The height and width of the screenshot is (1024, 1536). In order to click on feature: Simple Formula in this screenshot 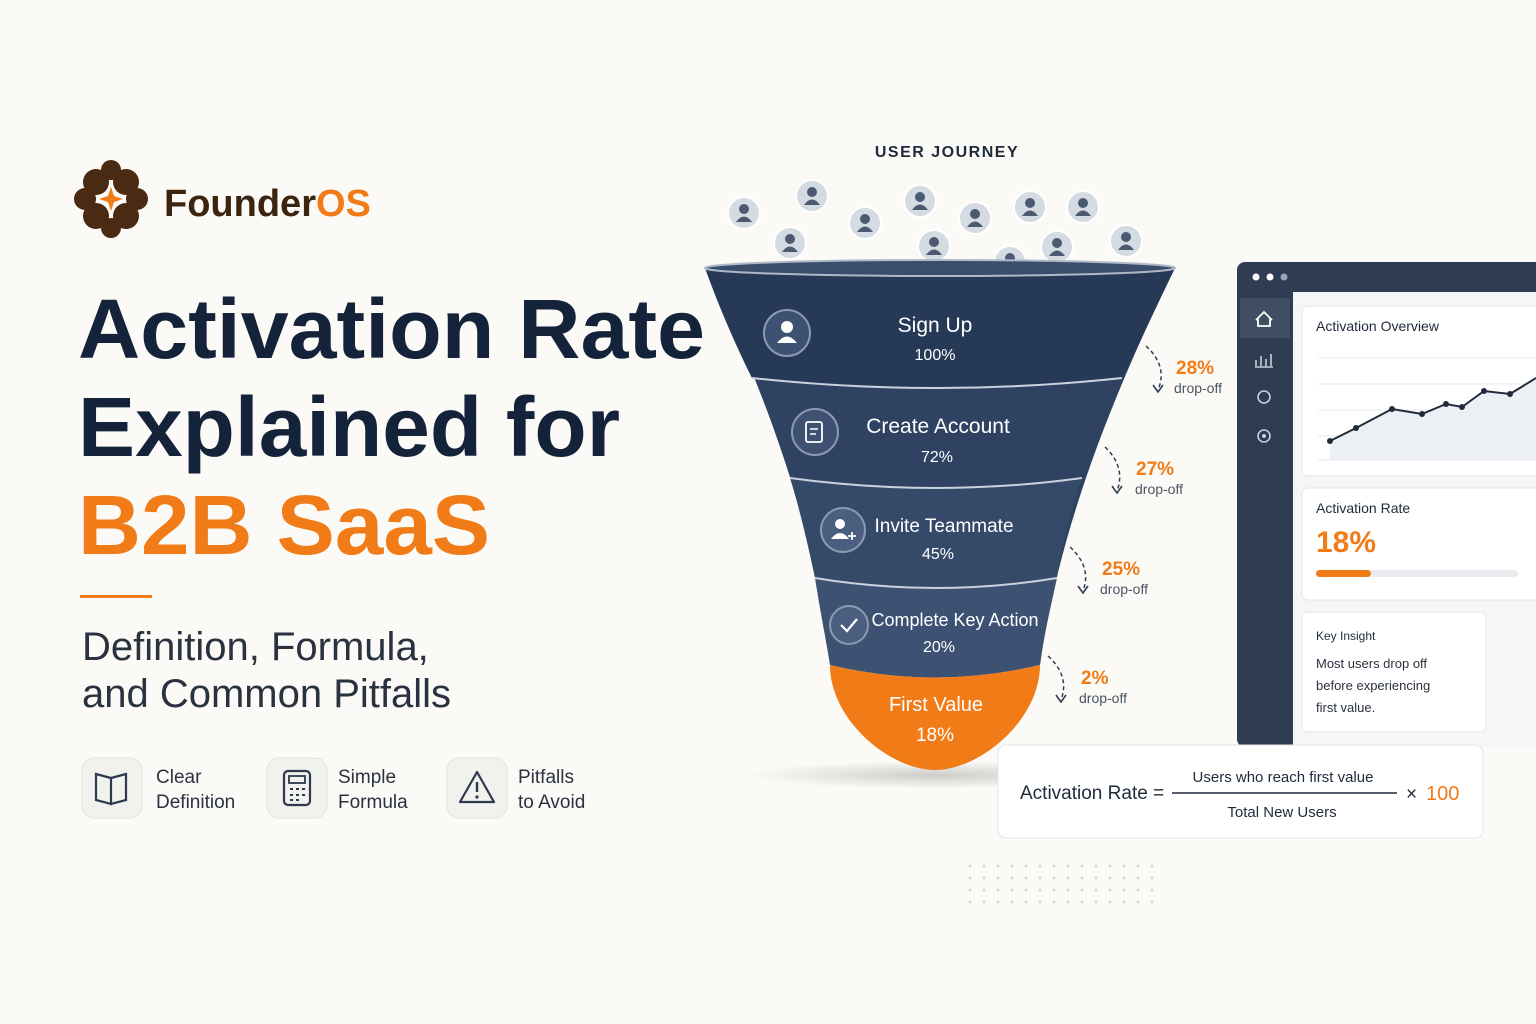, I will do `click(337, 788)`.